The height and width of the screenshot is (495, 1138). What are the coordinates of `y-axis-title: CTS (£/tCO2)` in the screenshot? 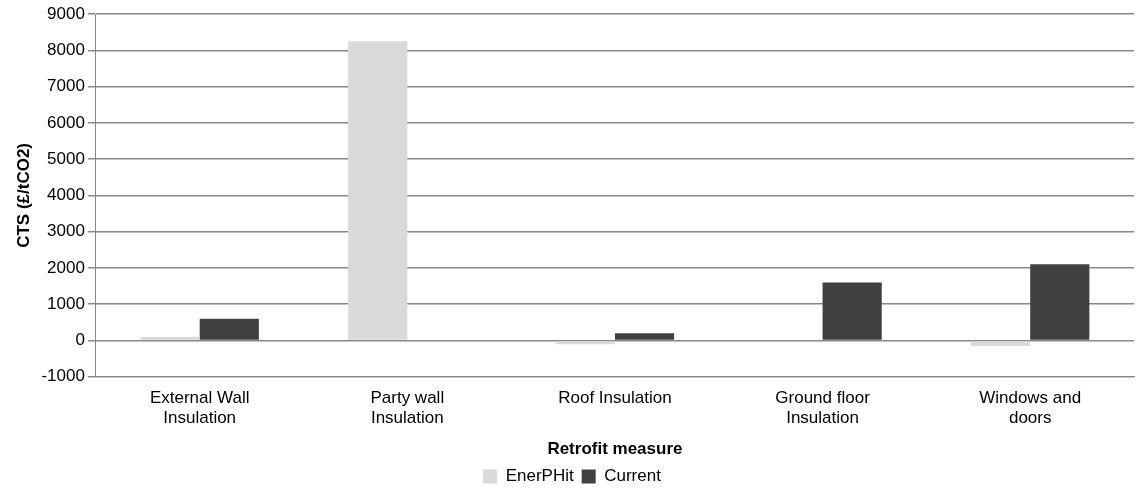 It's located at (23, 195).